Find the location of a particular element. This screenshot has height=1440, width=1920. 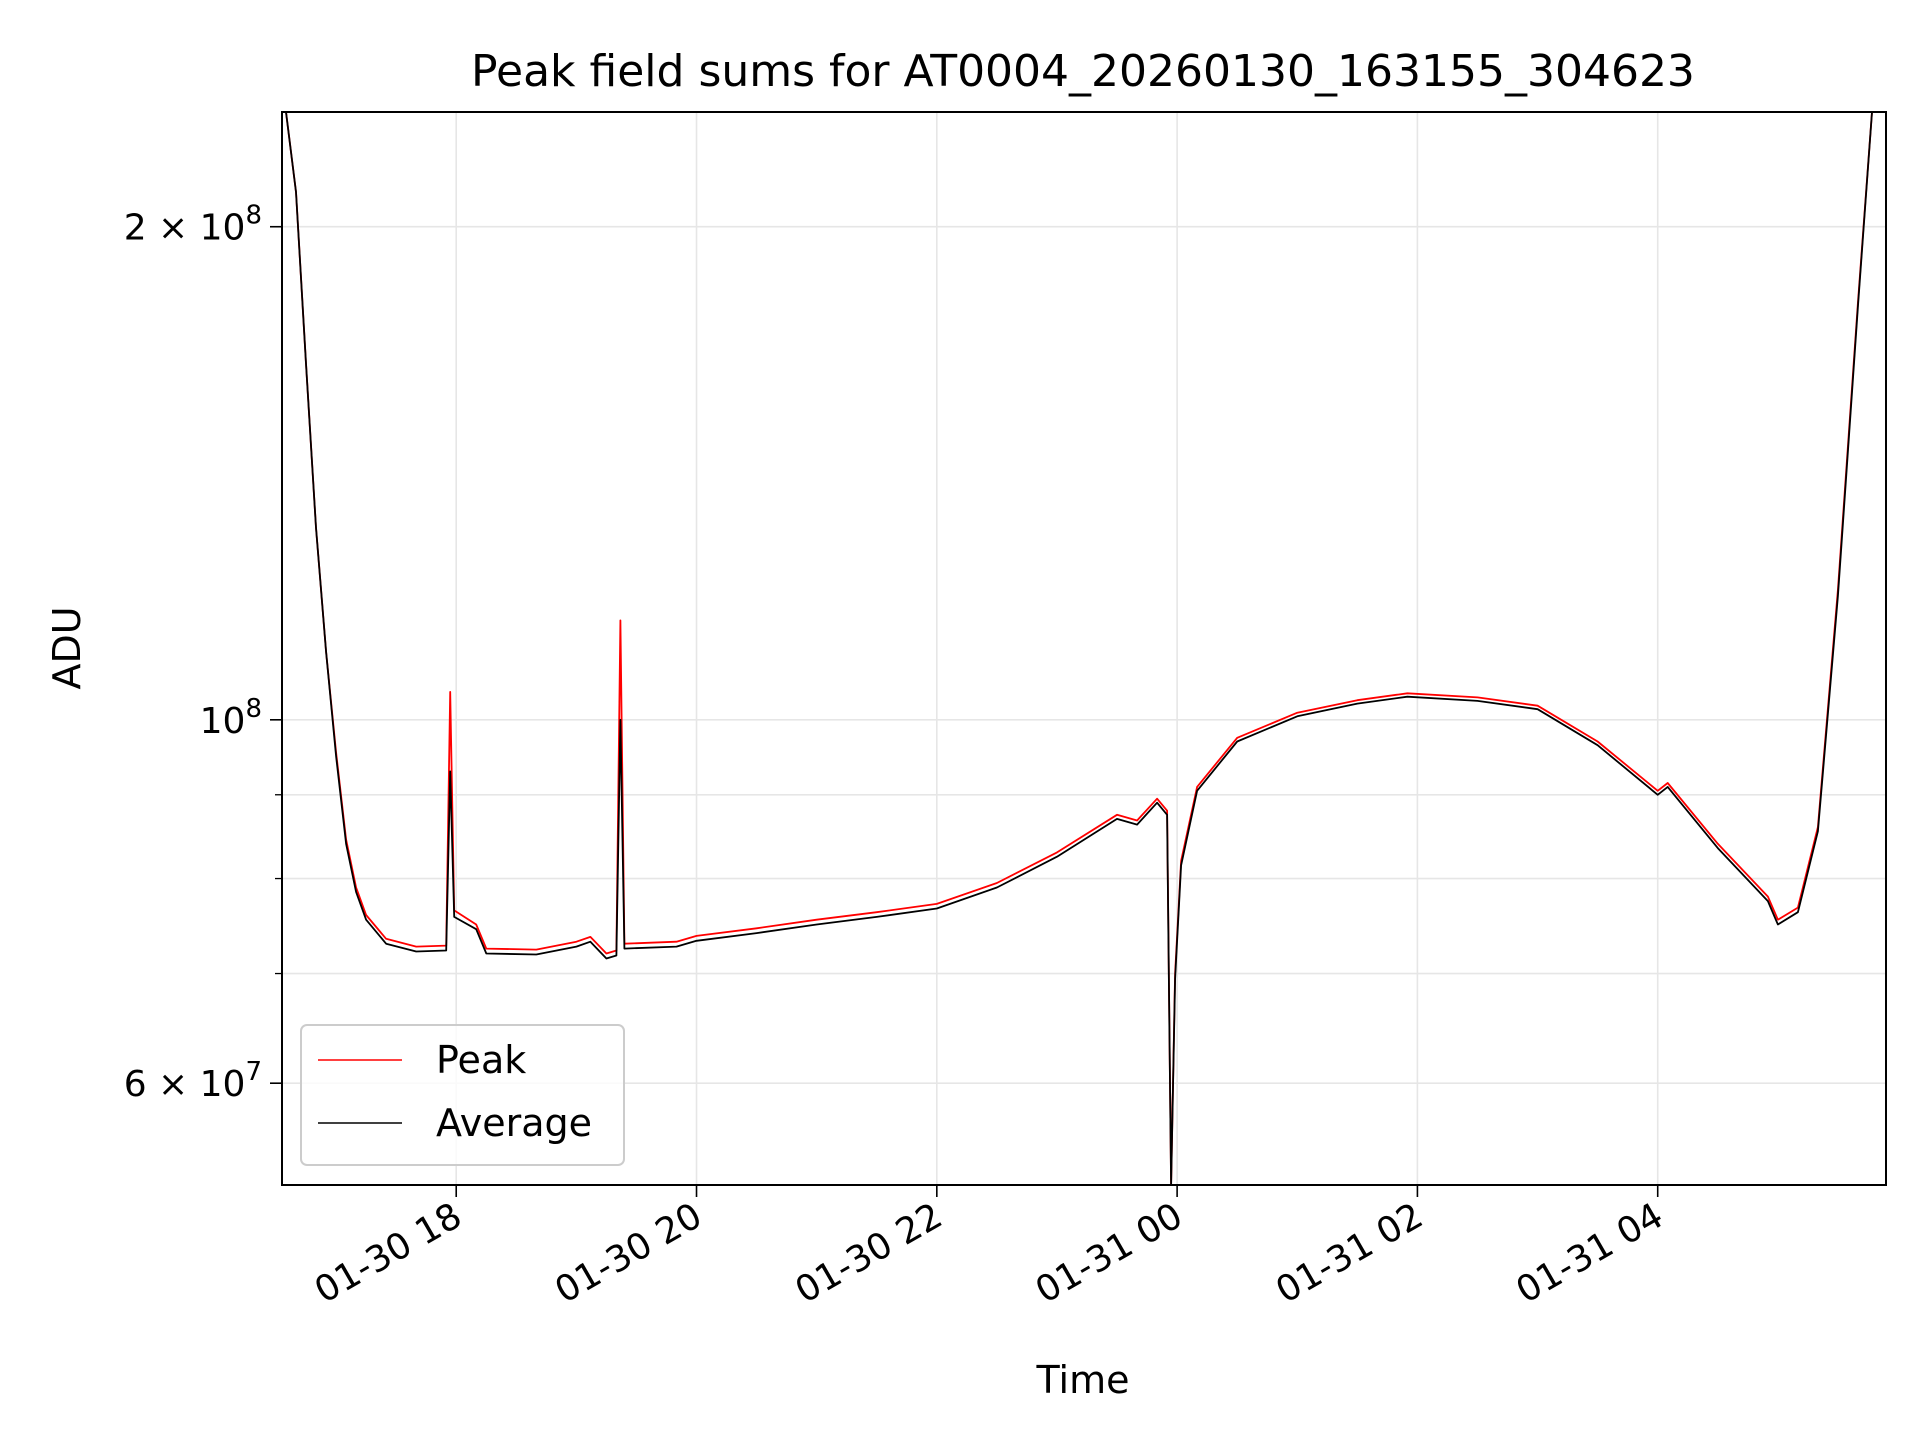

legend: Peak Average is located at coordinates (462, 1095).